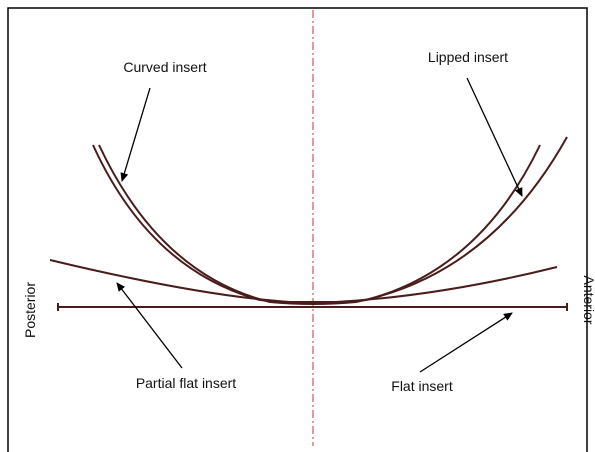 The image size is (595, 452). What do you see at coordinates (186, 383) in the screenshot?
I see `label: Partial flat insert` at bounding box center [186, 383].